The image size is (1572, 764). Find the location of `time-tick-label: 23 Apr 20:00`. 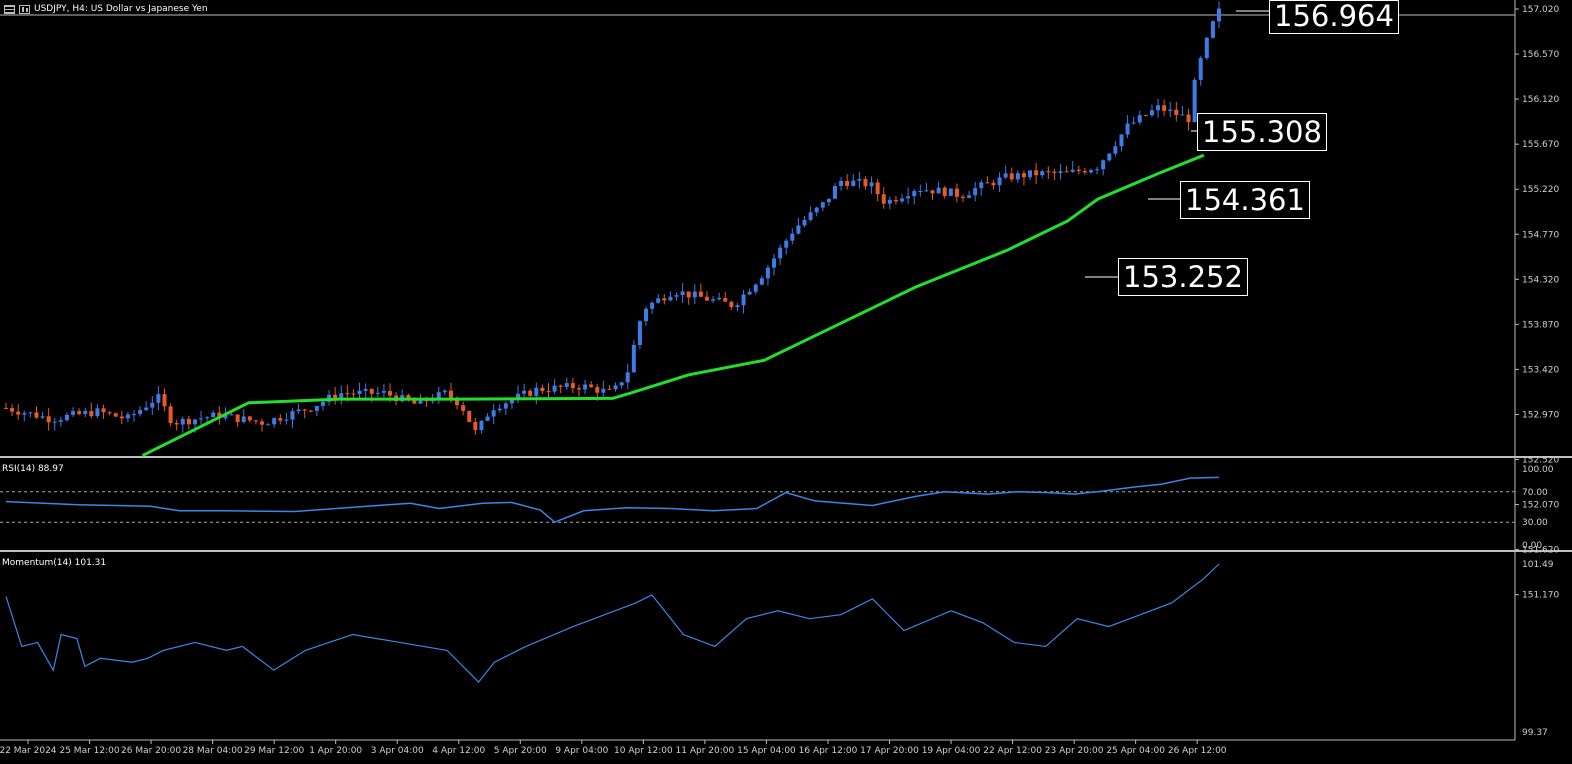

time-tick-label: 23 Apr 20:00 is located at coordinates (1074, 751).